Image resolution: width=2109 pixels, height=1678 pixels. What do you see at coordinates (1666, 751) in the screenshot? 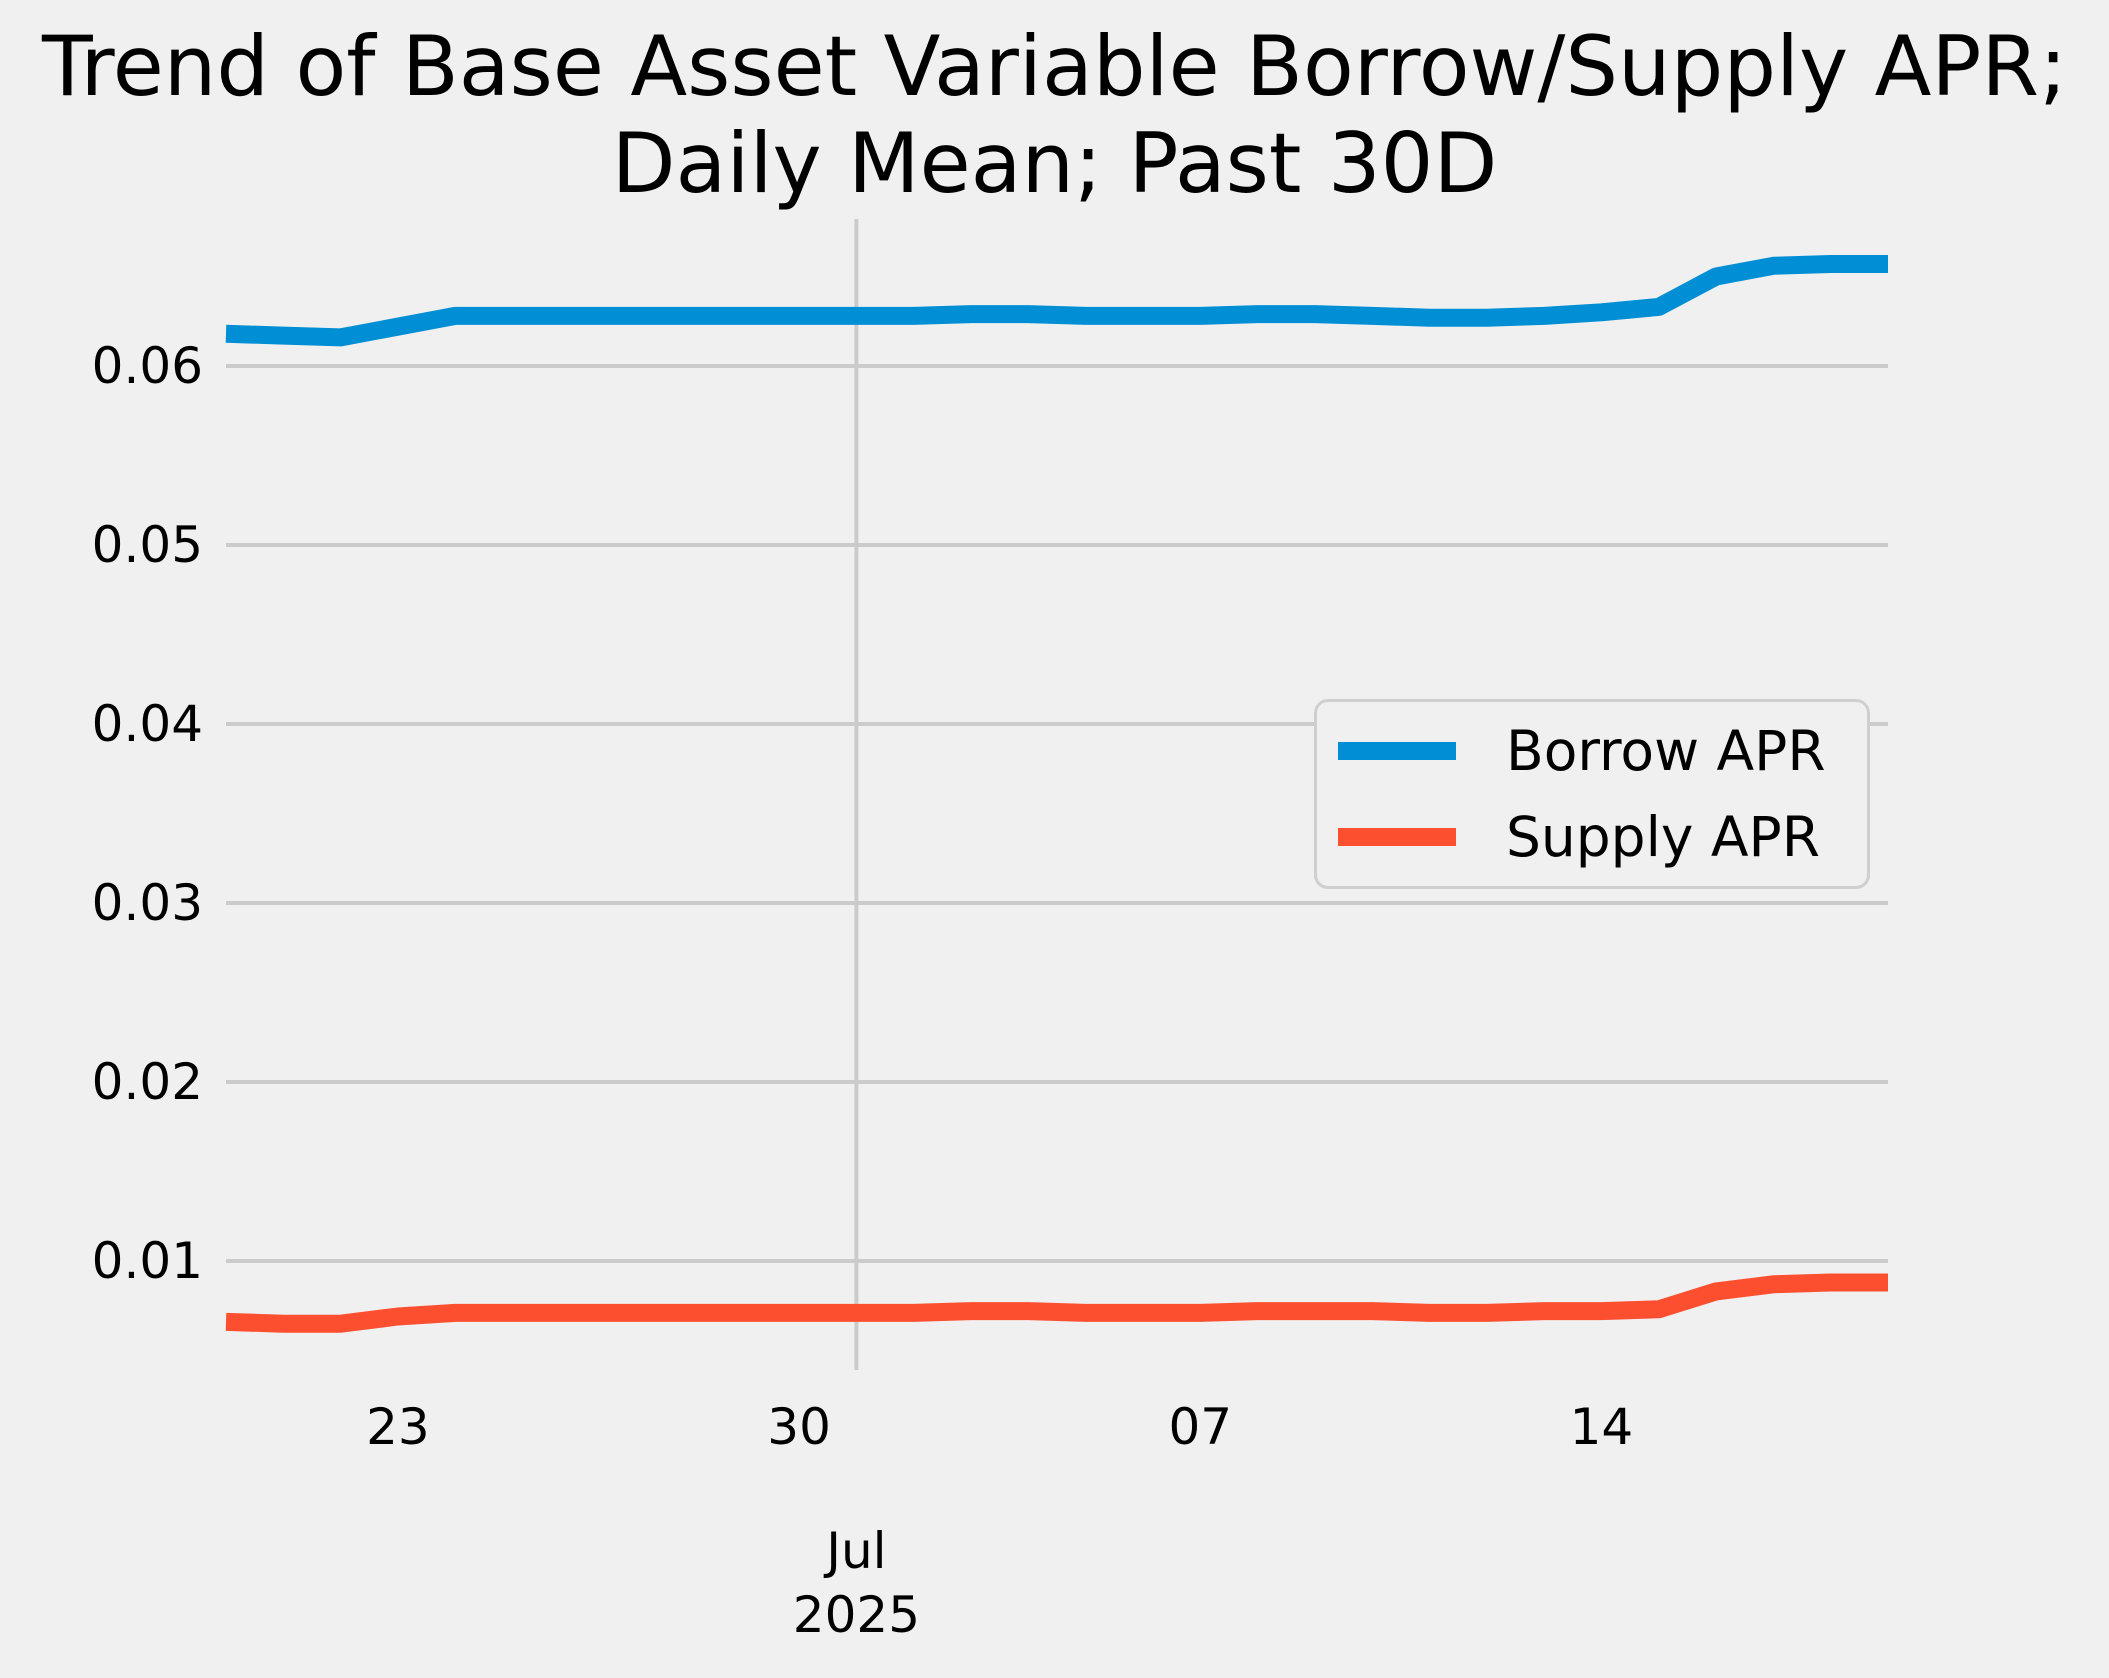
I see `legend-label: Borrow APR` at bounding box center [1666, 751].